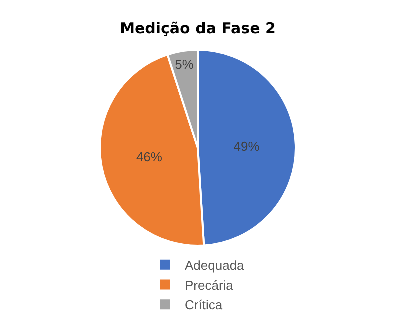  I want to click on legend-label: Crítica, so click(204, 305).